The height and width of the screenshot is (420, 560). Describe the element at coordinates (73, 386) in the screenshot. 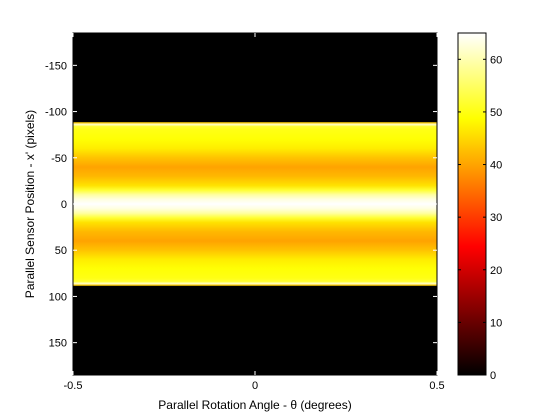

I see `x-tick-label: -0.5` at that location.